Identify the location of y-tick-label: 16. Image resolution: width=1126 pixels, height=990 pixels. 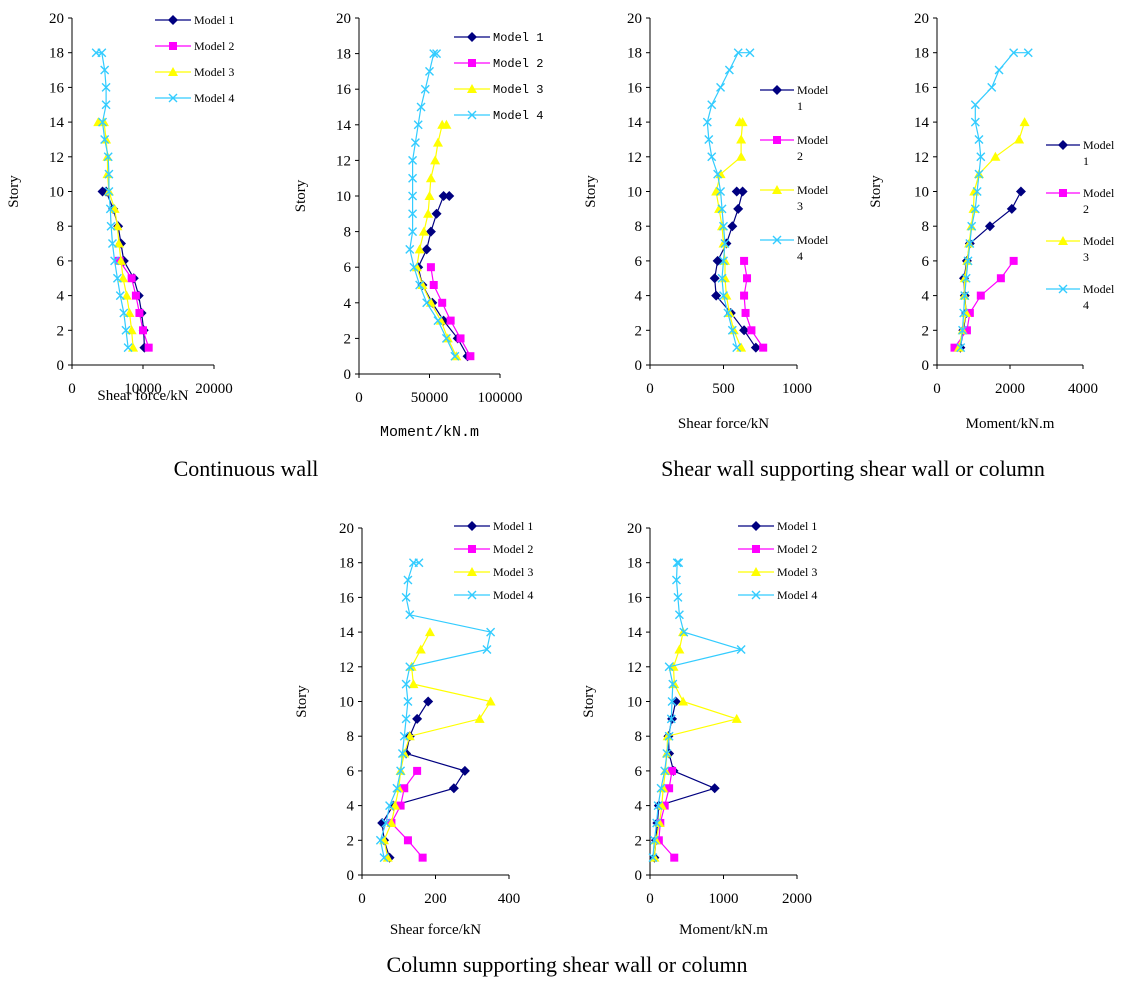
(635, 598).